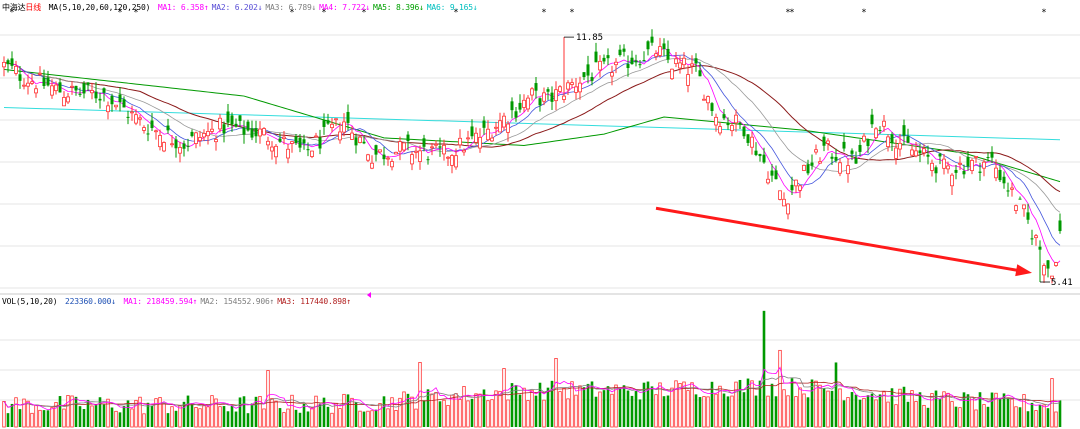  I want to click on ma250-line, so click(532, 123).